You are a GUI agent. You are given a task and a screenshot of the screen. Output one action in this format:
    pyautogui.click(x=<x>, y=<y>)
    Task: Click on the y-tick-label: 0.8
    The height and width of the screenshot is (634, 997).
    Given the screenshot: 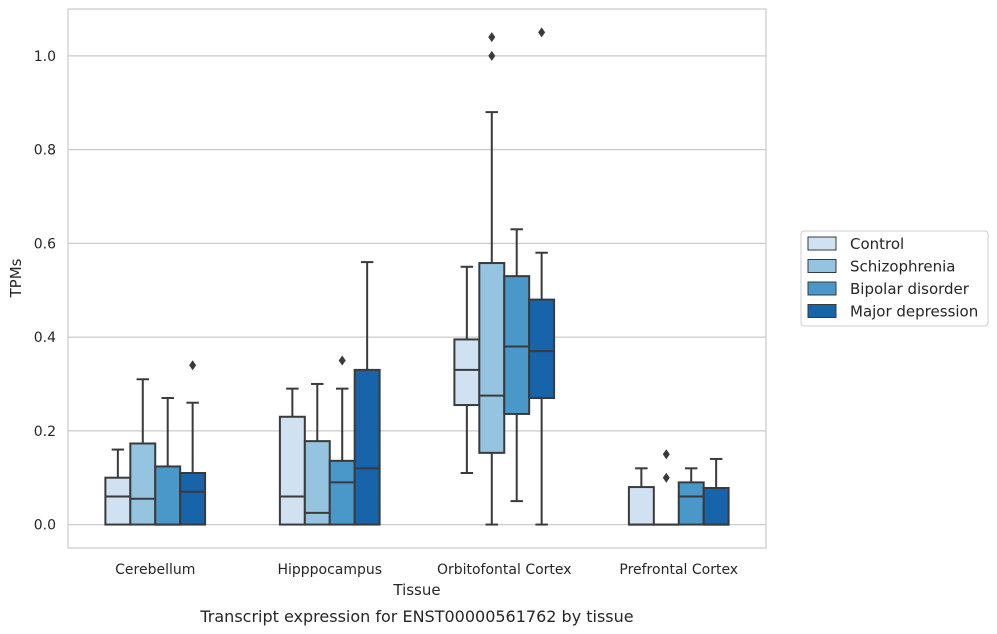 What is the action you would take?
    pyautogui.click(x=45, y=151)
    